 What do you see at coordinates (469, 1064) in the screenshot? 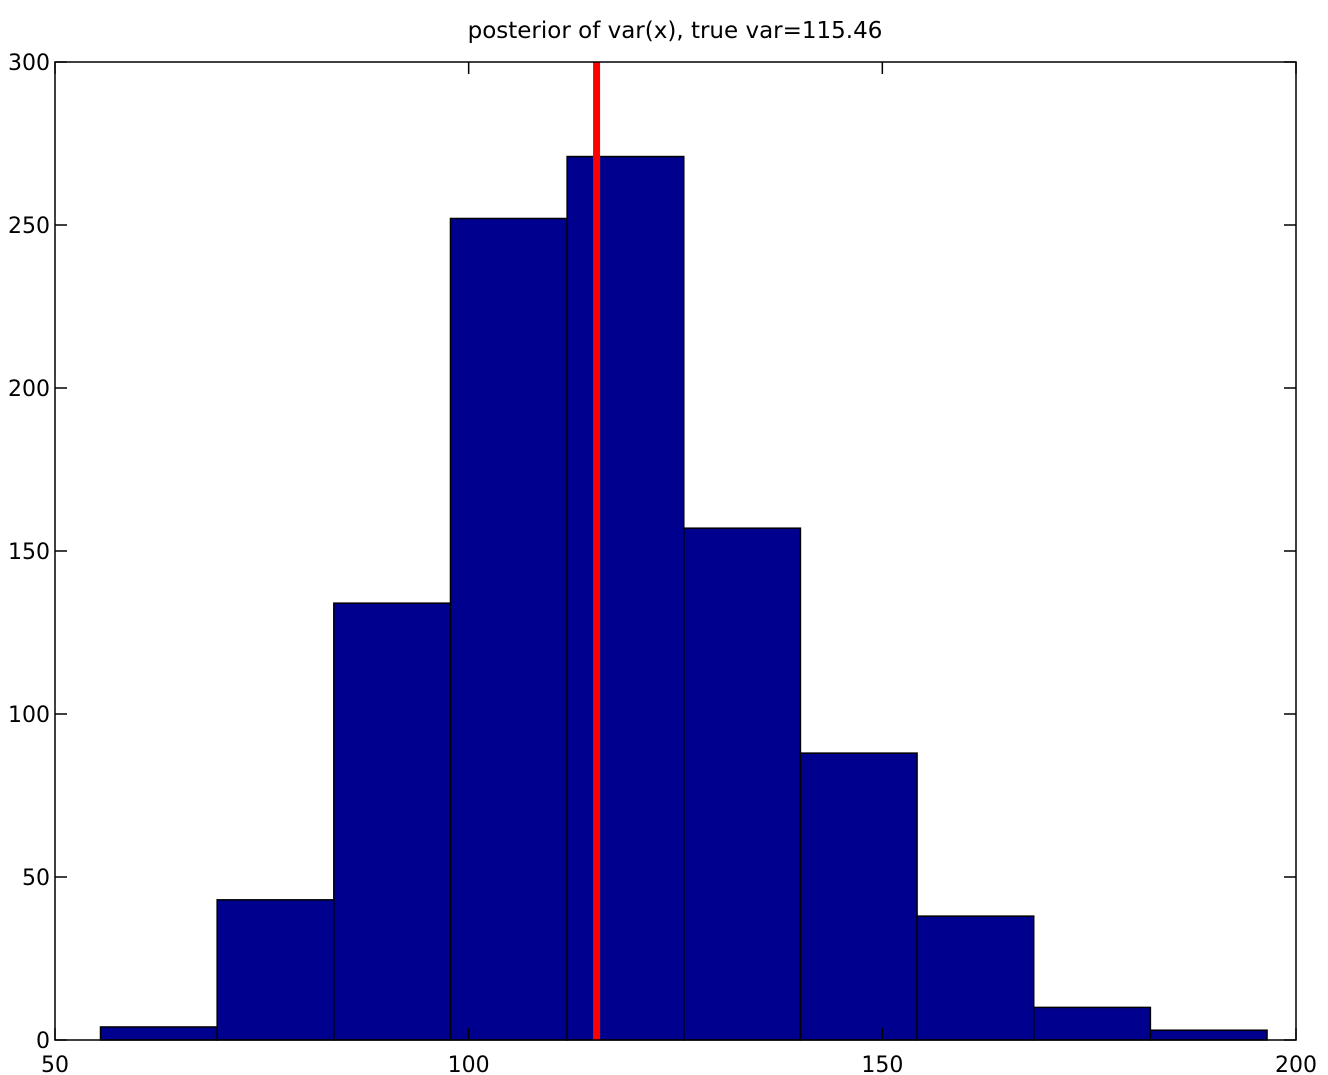
I see `x-tick-label-100: 100` at bounding box center [469, 1064].